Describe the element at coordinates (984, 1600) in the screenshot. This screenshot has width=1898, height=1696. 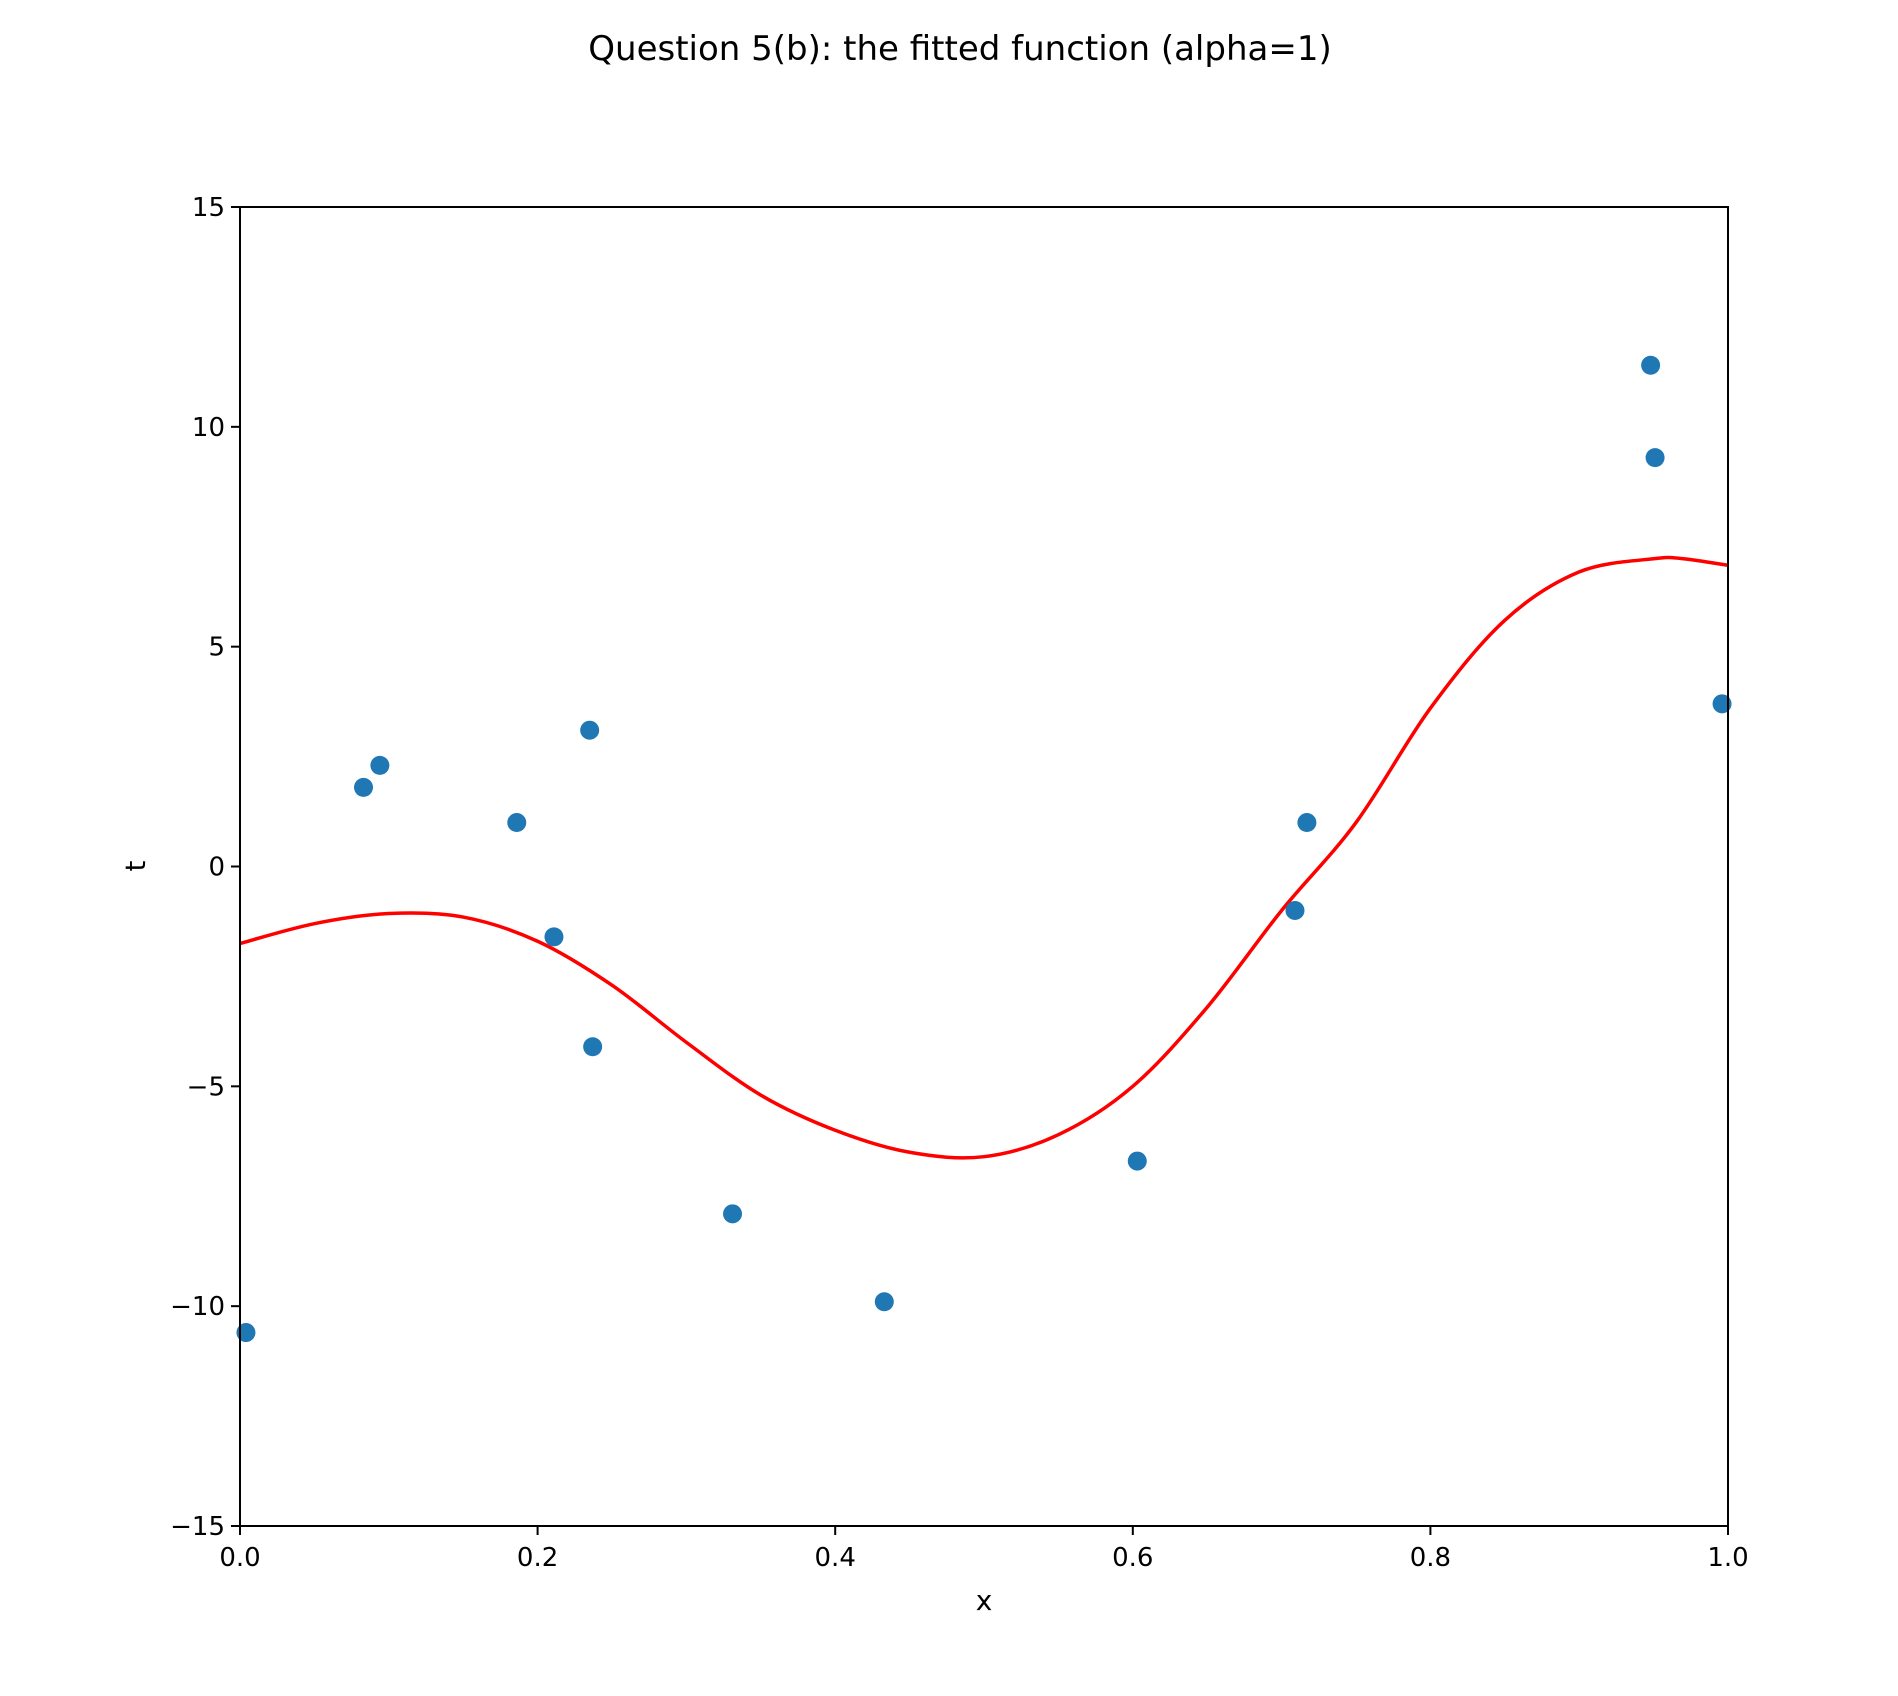
I see `x-axis-label: x` at that location.